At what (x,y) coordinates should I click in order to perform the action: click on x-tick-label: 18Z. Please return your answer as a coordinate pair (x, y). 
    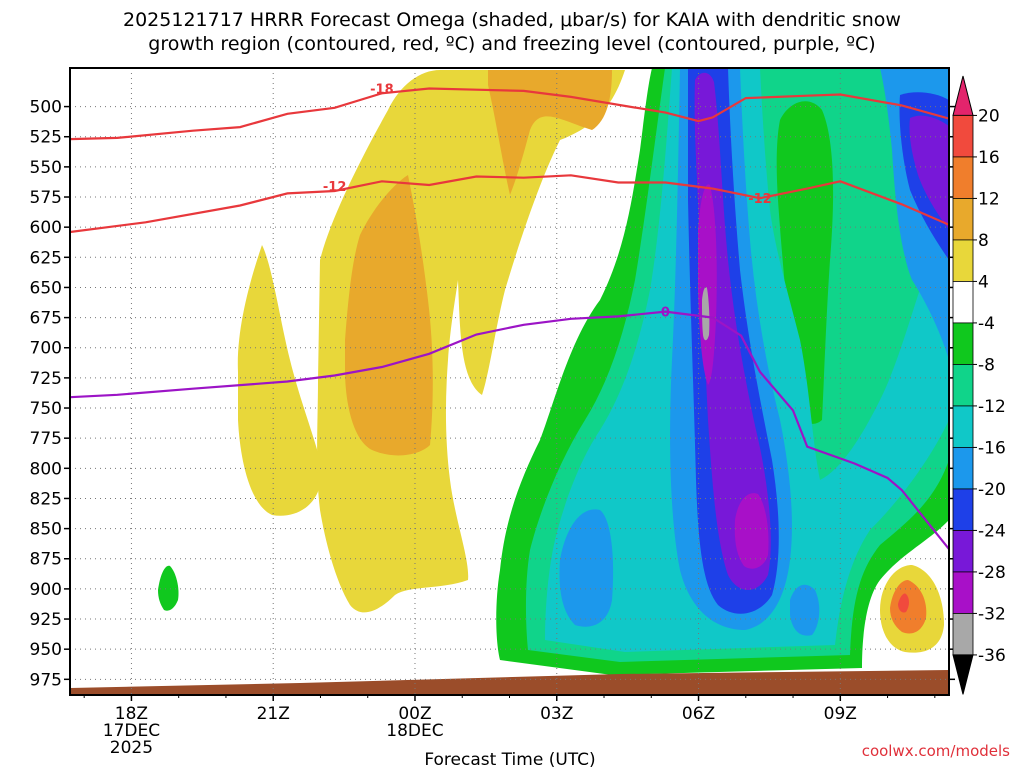
    Looking at the image, I should click on (131, 714).